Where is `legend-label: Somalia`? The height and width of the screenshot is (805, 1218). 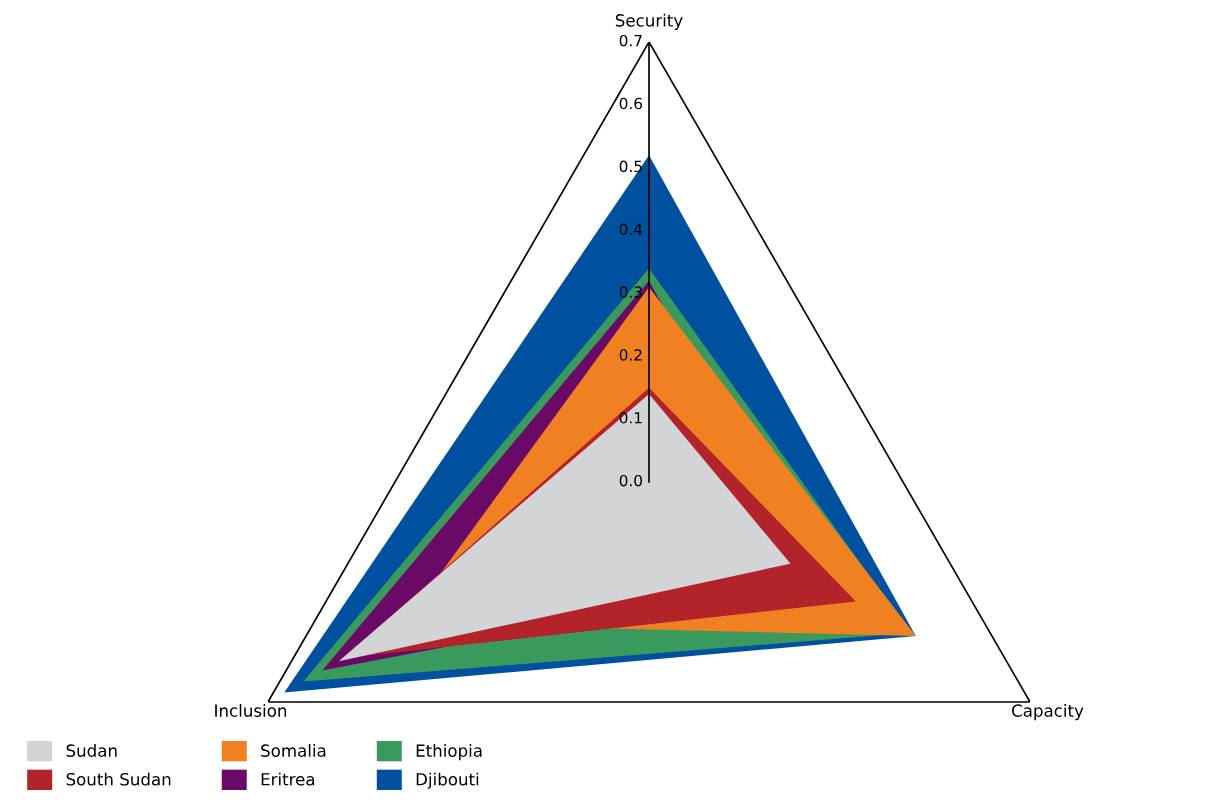 legend-label: Somalia is located at coordinates (293, 750).